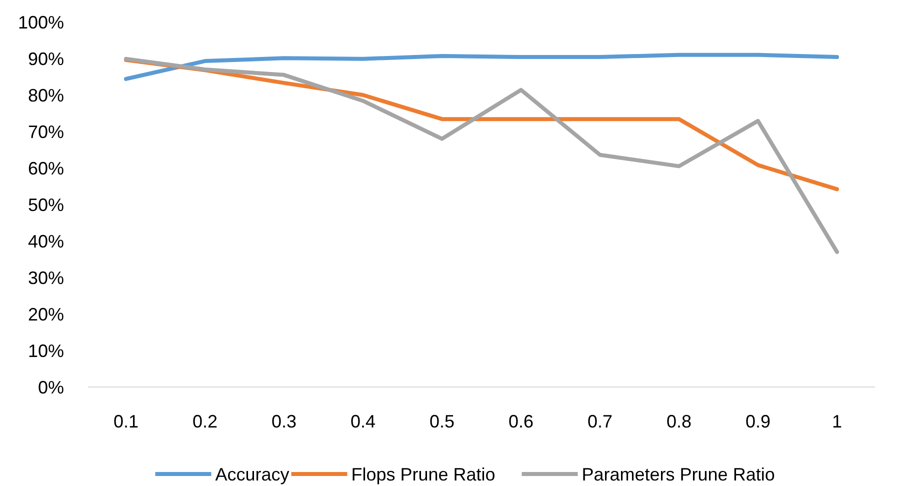 Image resolution: width=900 pixels, height=486 pixels. Describe the element at coordinates (481, 66) in the screenshot. I see `line-series` at that location.